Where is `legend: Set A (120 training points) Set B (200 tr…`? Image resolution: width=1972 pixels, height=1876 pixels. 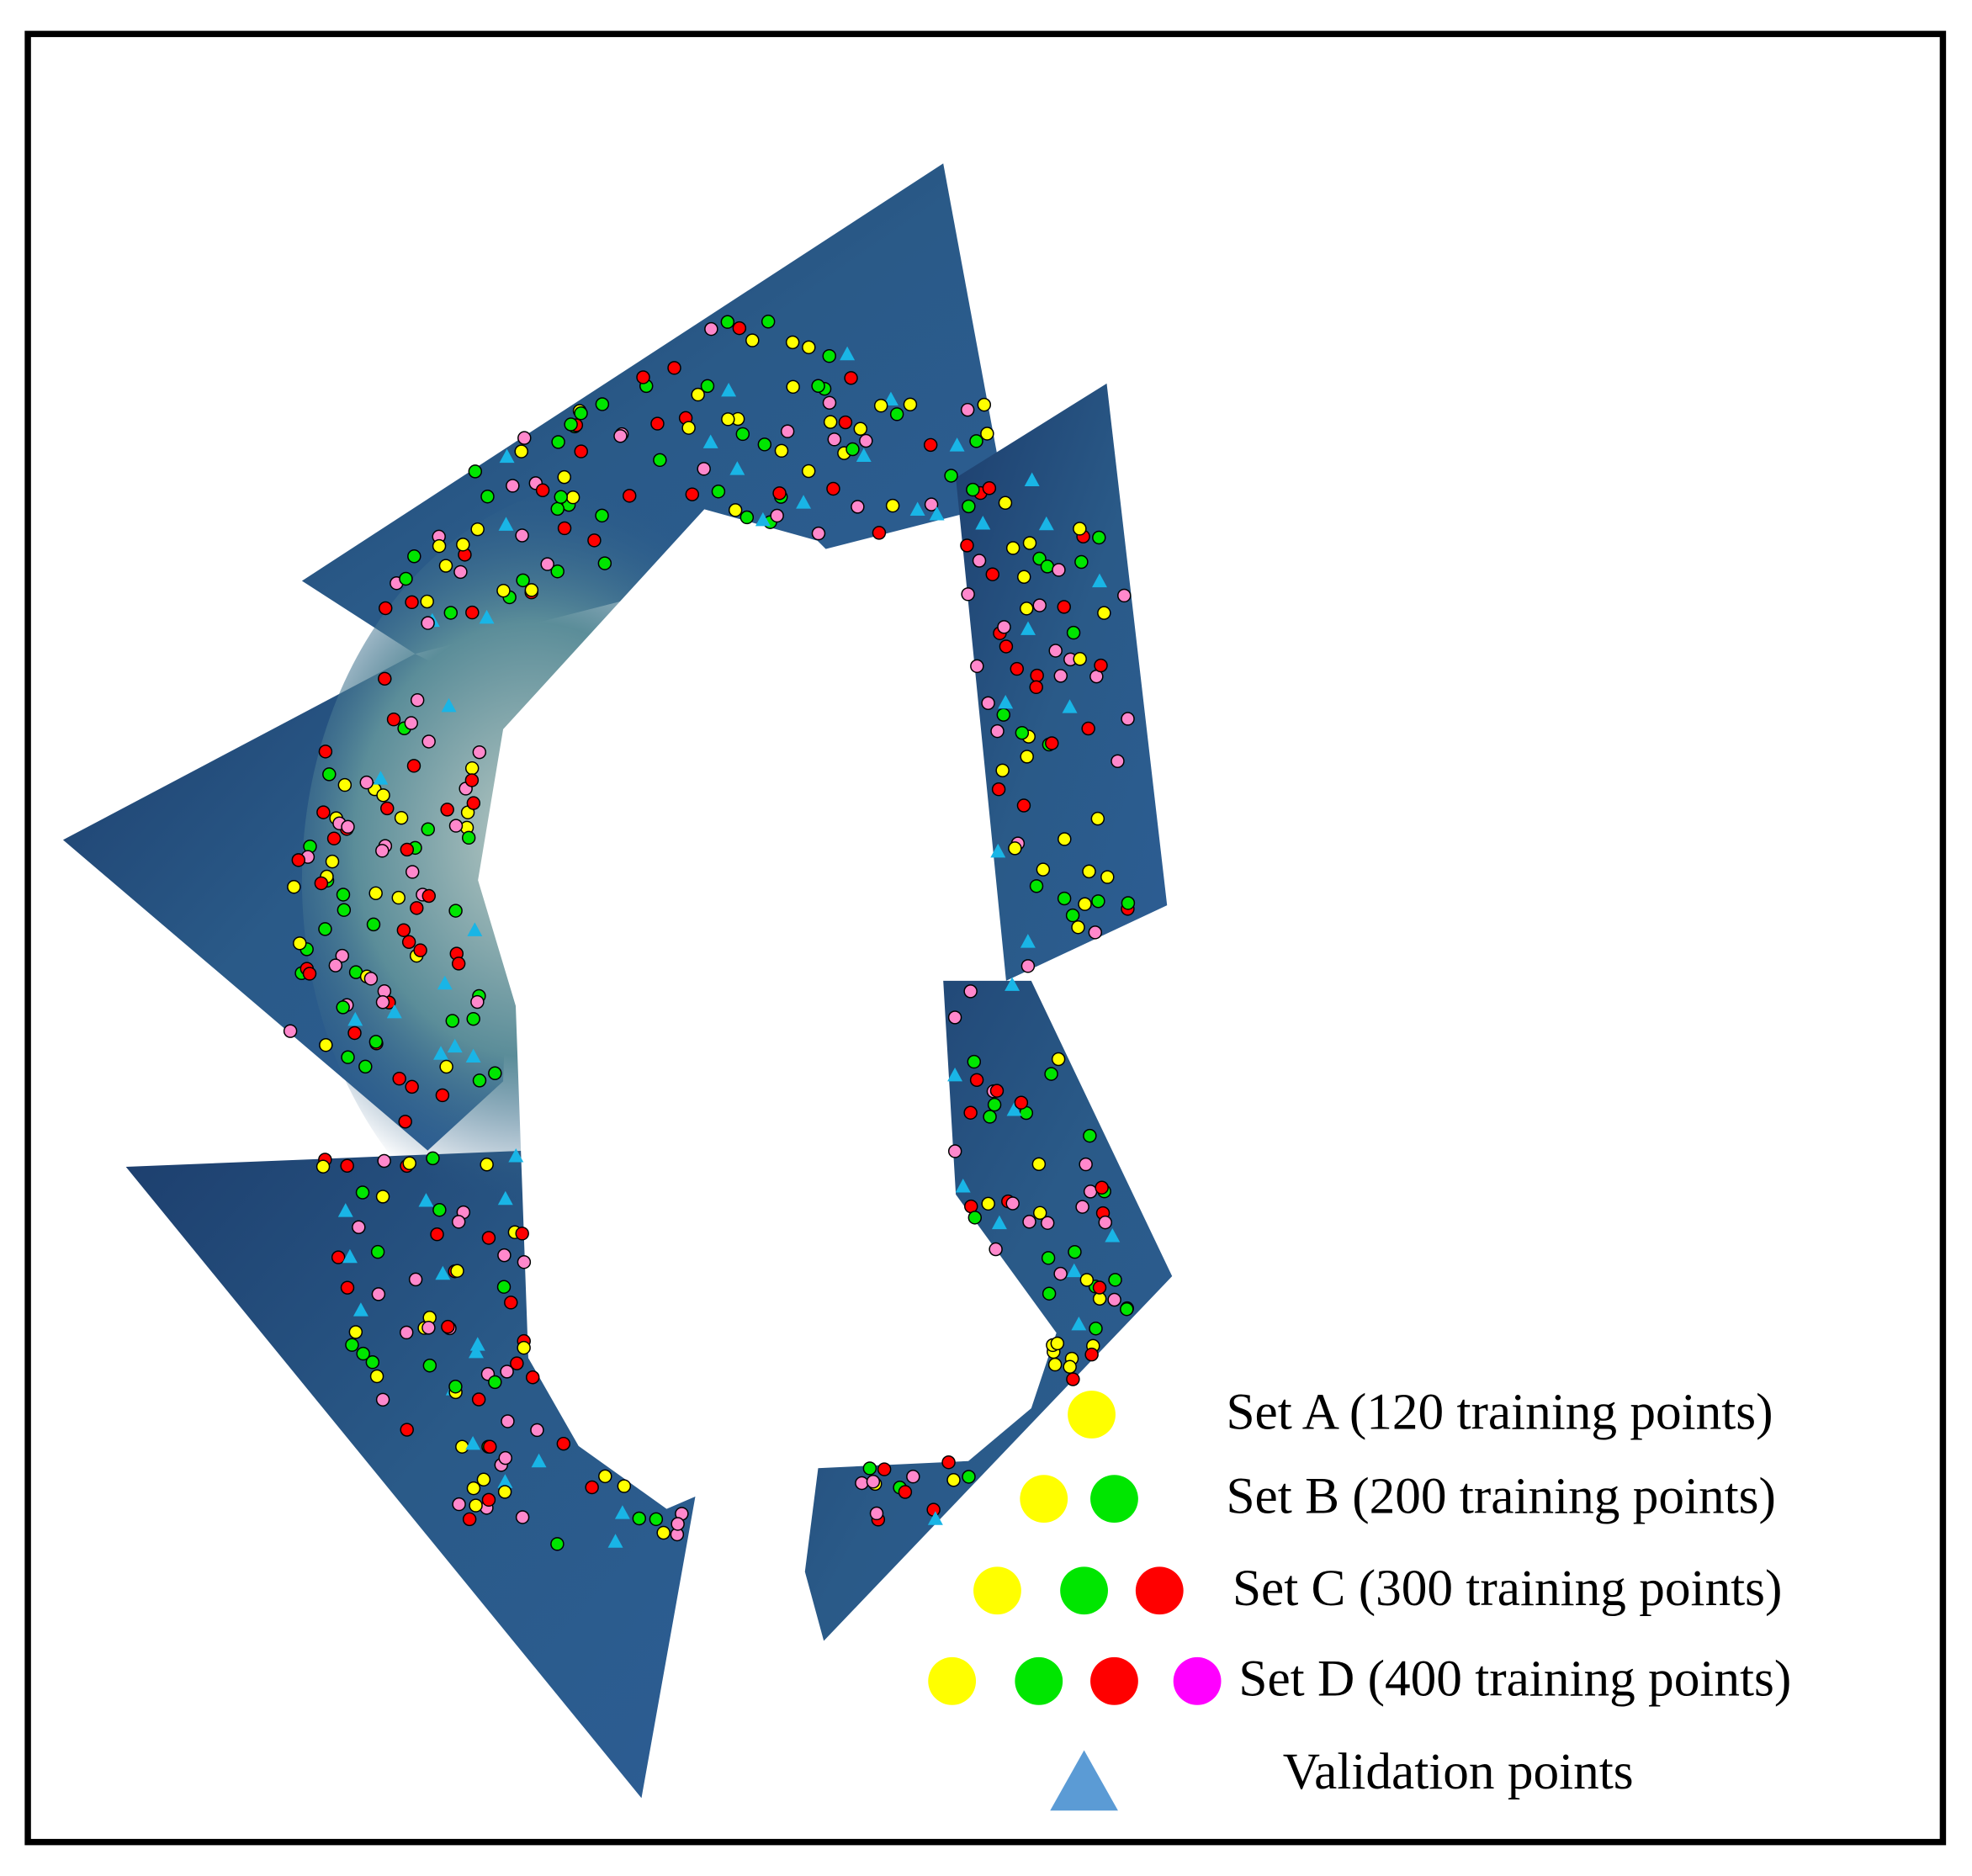
legend: Set A (120 training points) Set B (200 tr… is located at coordinates (1359, 1597).